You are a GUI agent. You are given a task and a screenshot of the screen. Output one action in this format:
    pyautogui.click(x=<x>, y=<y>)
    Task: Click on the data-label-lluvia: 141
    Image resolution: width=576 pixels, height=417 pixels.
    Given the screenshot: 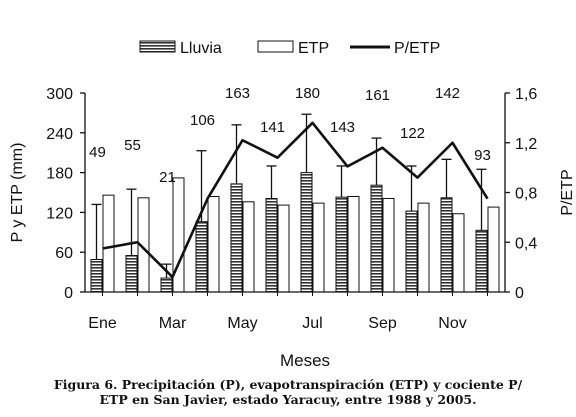 What is the action you would take?
    pyautogui.click(x=272, y=127)
    